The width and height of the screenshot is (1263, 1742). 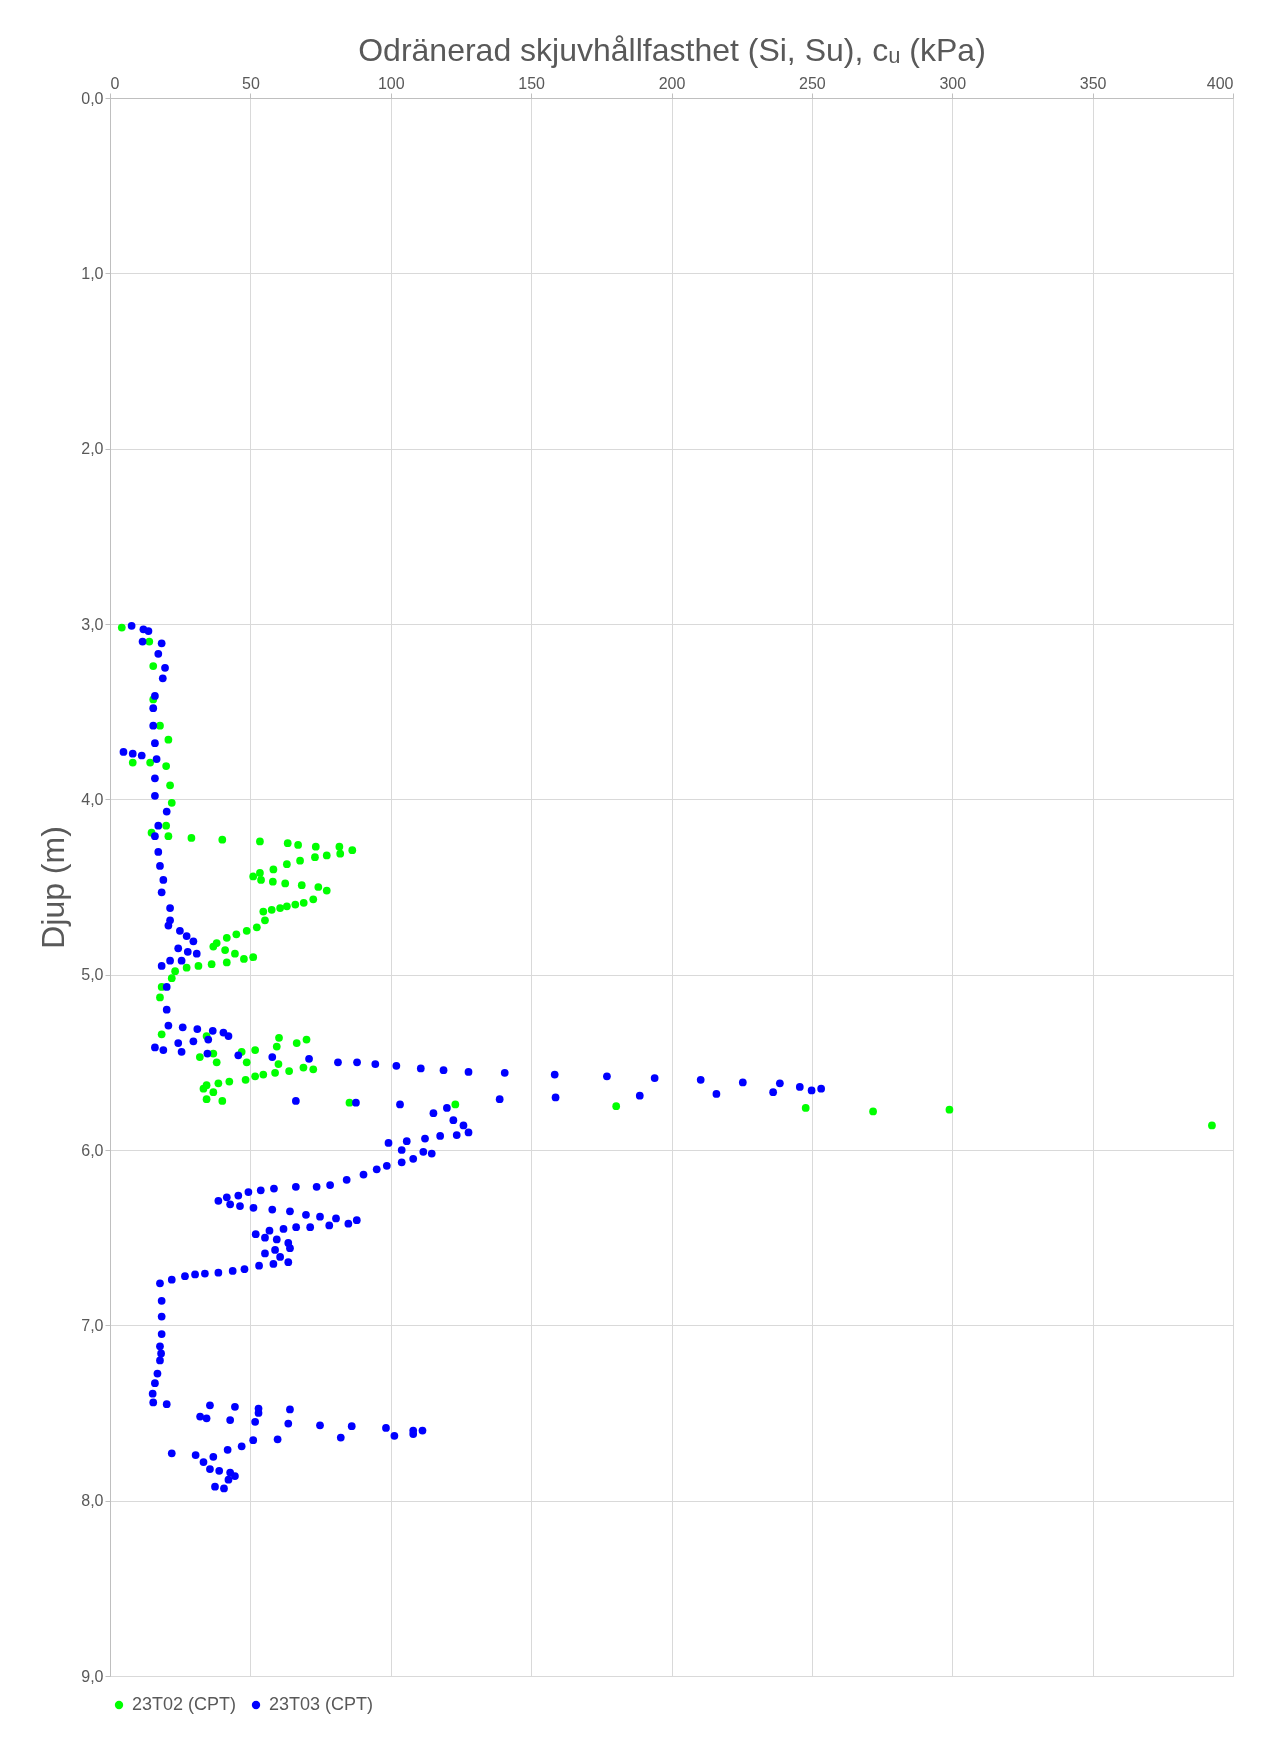 I want to click on legend-label: 23T02 (CPT), so click(x=184, y=1704).